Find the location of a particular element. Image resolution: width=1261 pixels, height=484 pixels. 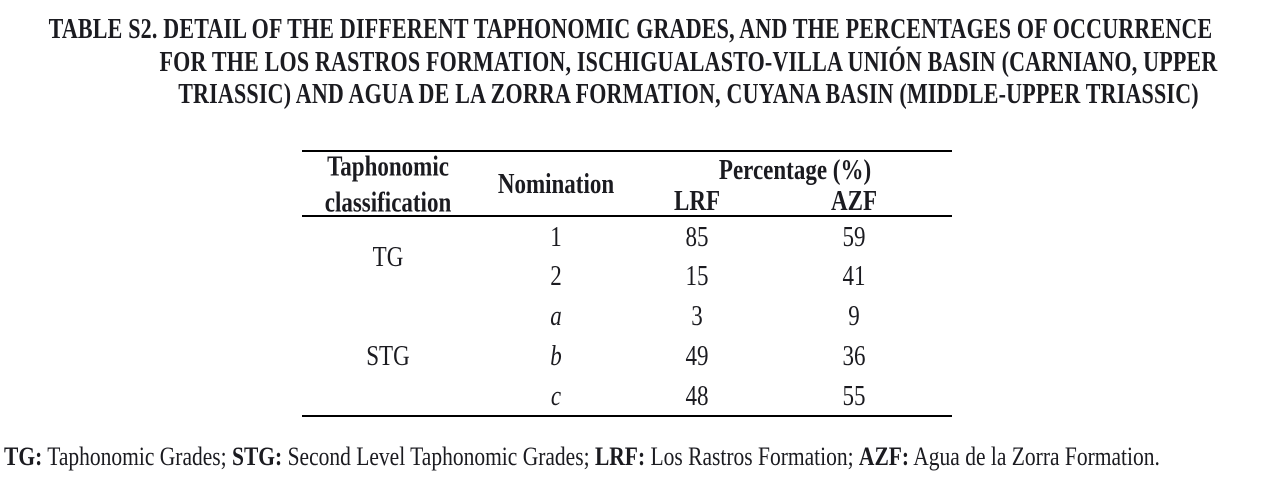

footnote-abbrev-stg: STG: is located at coordinates (257, 456).